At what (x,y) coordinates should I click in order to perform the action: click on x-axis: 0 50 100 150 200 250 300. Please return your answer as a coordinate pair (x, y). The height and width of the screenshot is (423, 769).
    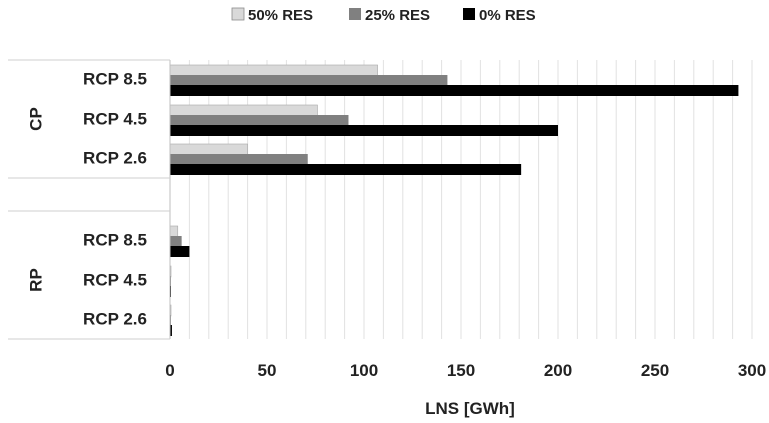
    Looking at the image, I should click on (465, 370).